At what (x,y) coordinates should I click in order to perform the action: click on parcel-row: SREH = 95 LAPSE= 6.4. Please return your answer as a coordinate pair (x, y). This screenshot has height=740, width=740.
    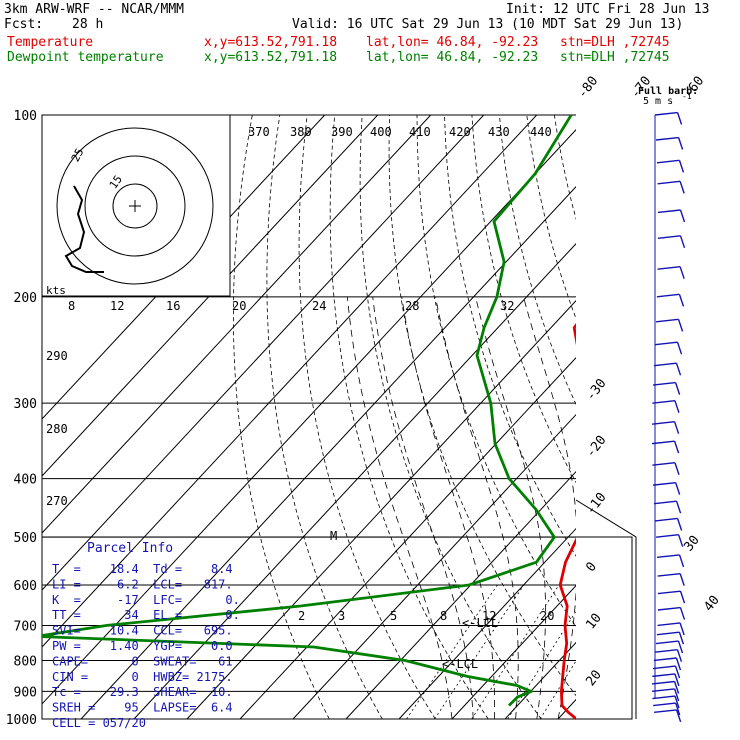
    Looking at the image, I should click on (142, 708).